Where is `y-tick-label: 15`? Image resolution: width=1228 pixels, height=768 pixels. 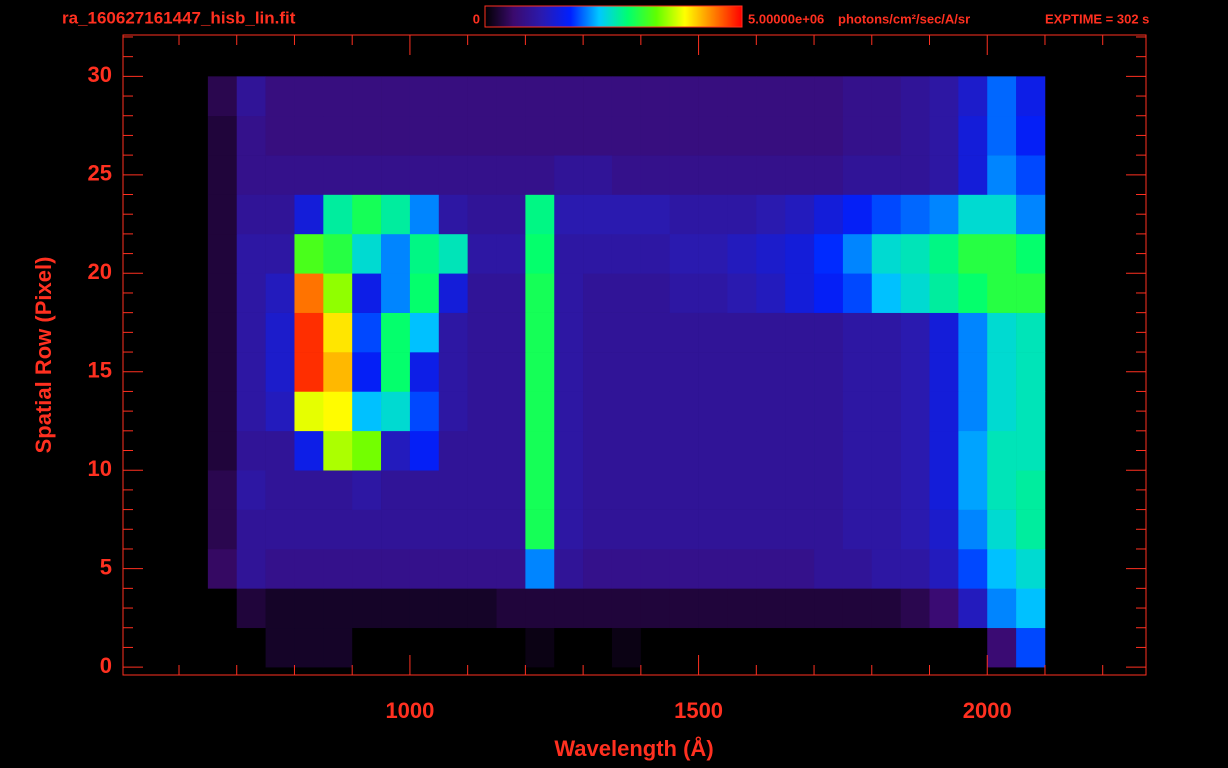
y-tick-label: 15 is located at coordinates (100, 370).